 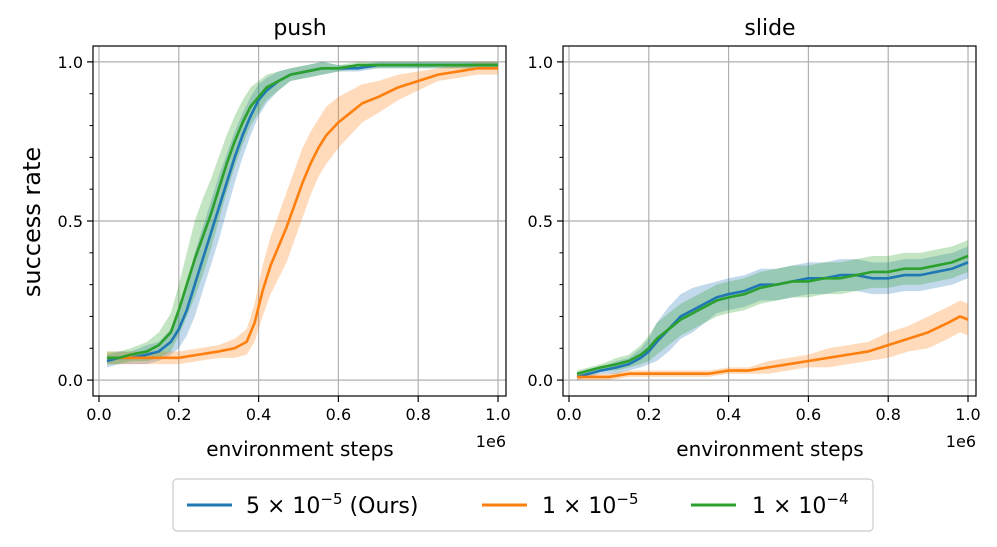 What do you see at coordinates (800, 504) in the screenshot?
I see `legend-label: 1 × 10⁻⁴` at bounding box center [800, 504].